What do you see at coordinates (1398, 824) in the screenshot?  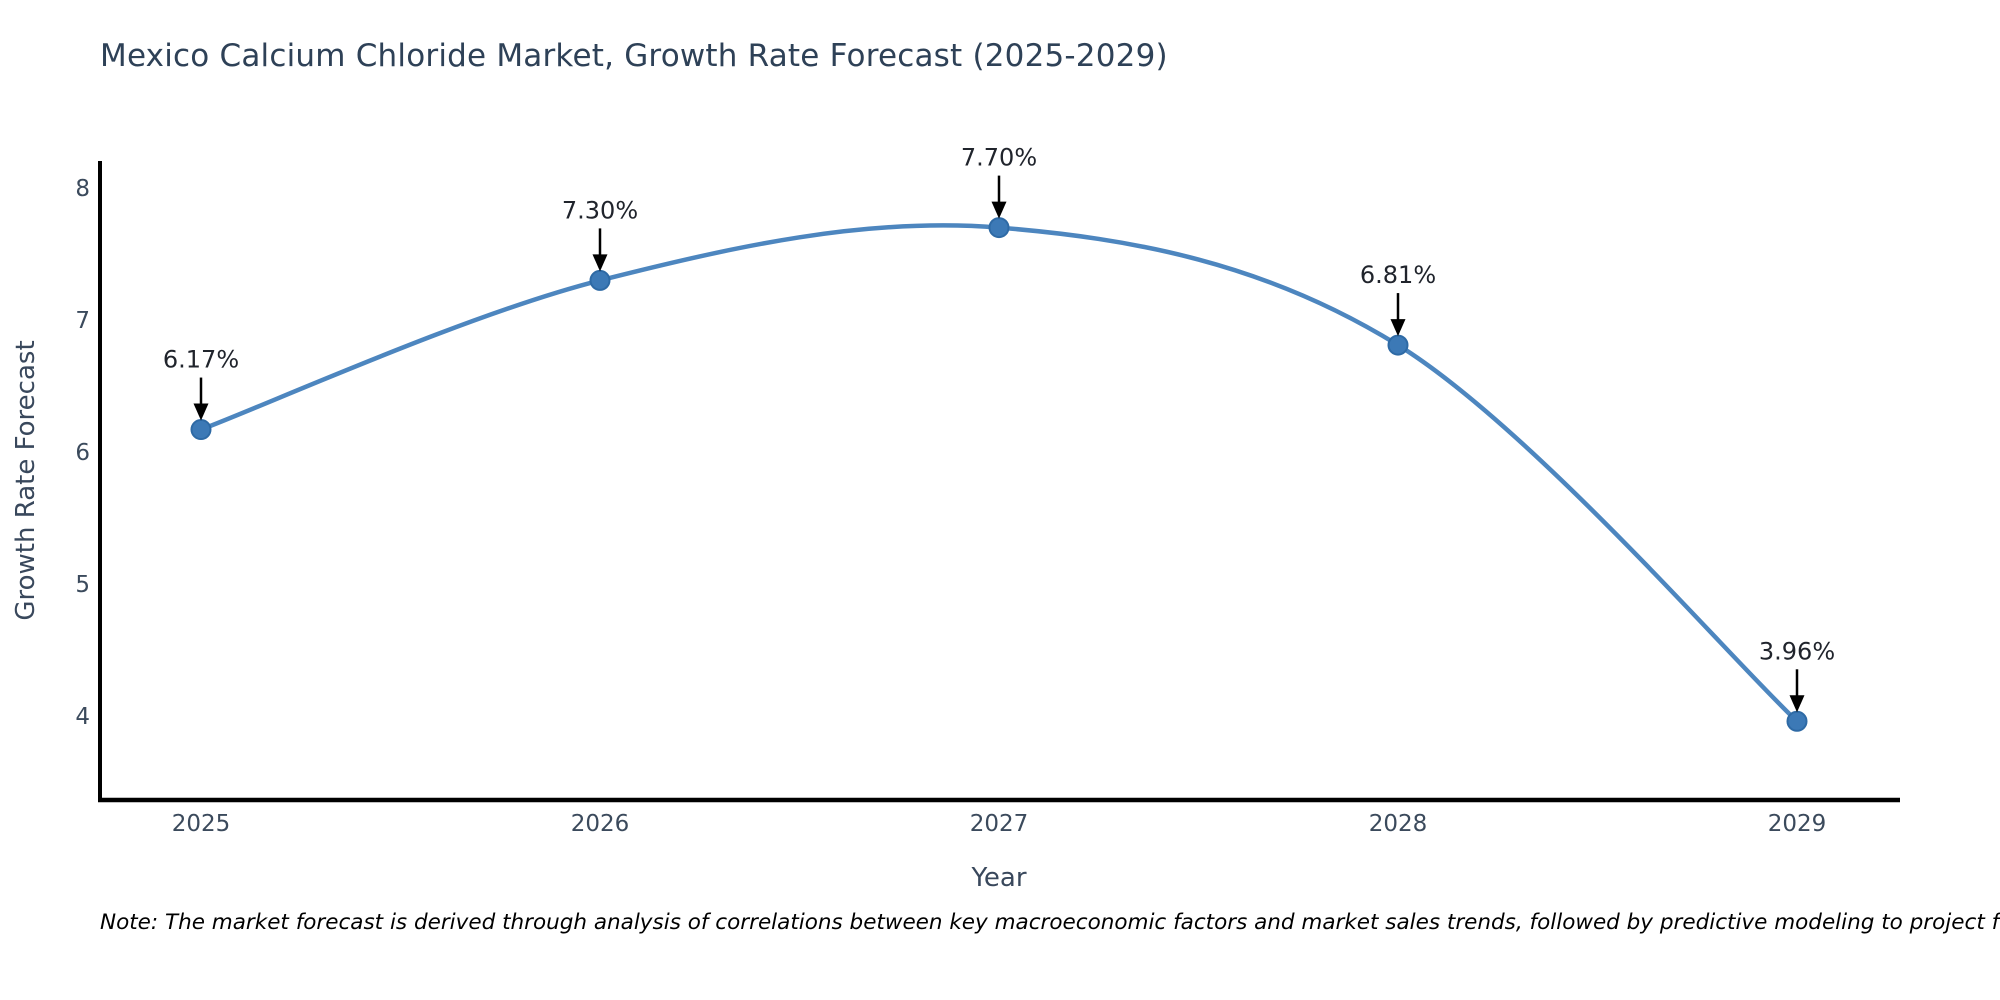 I see `x-tick-label: 2028` at bounding box center [1398, 824].